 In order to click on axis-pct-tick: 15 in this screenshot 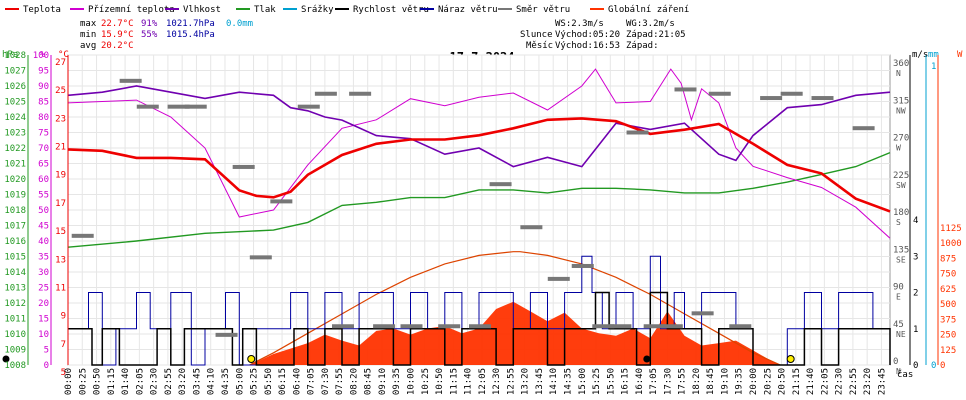, I will do `click(43, 320)`.